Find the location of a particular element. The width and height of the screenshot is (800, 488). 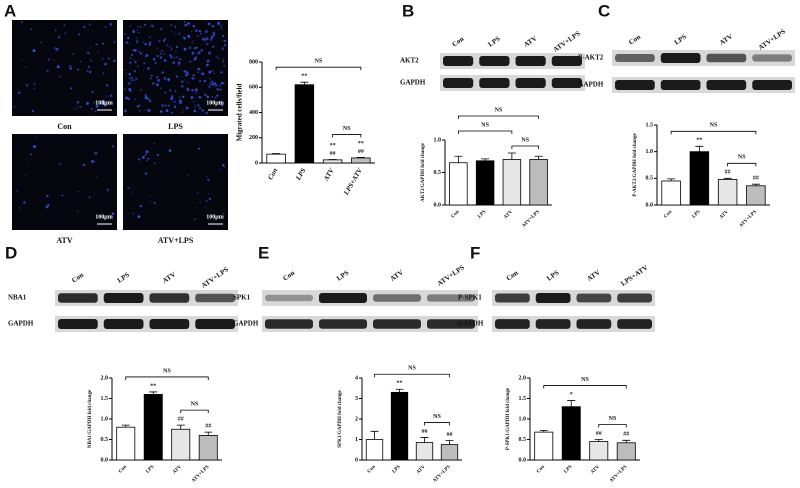

blot-strip is located at coordinates (146, 324).